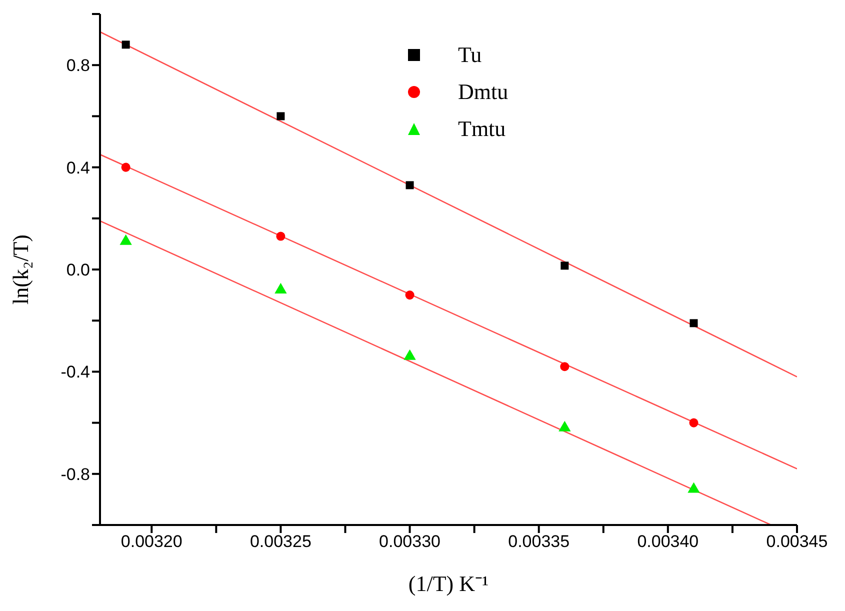 The height and width of the screenshot is (611, 845). I want to click on x-axis-title: (1/T) K⁻¹, so click(448, 583).